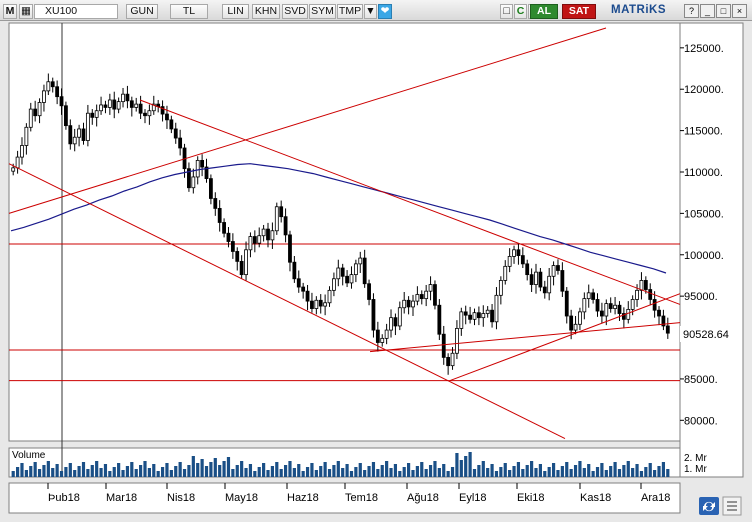  What do you see at coordinates (370, 11) in the screenshot?
I see `dropdown-icon: ▼` at bounding box center [370, 11].